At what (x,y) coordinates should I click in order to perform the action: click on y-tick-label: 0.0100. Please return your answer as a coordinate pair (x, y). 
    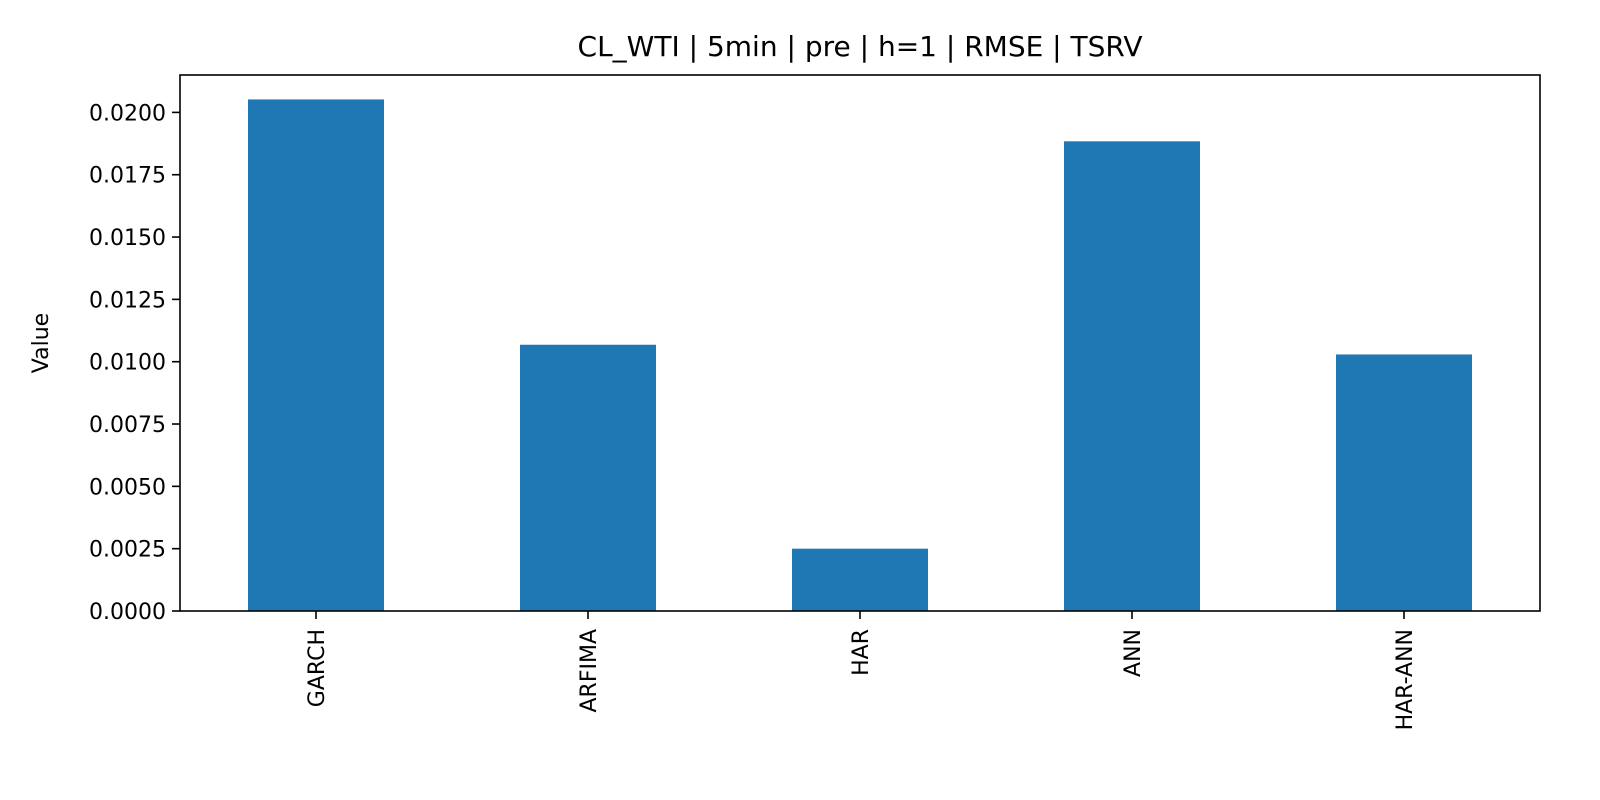
    Looking at the image, I should click on (127, 363).